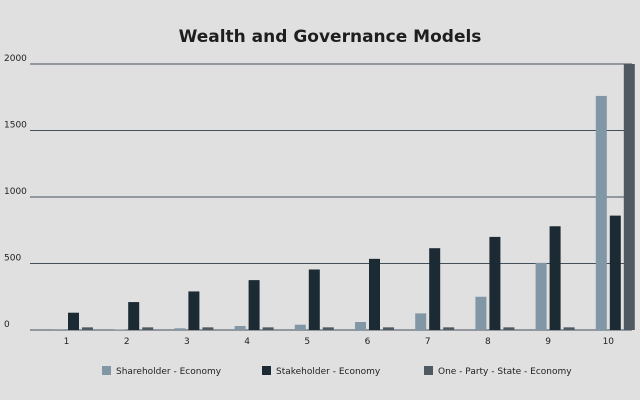  What do you see at coordinates (488, 342) in the screenshot?
I see `x-tick-label: 8` at bounding box center [488, 342].